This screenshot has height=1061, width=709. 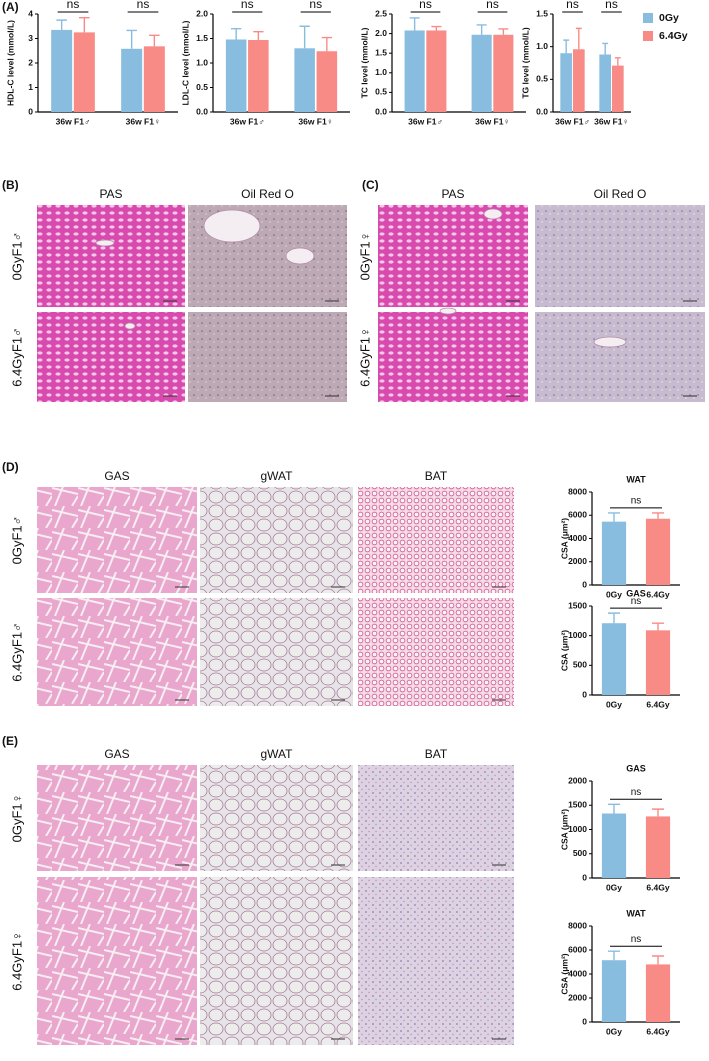 I want to click on panel-label: (C), so click(x=370, y=185).